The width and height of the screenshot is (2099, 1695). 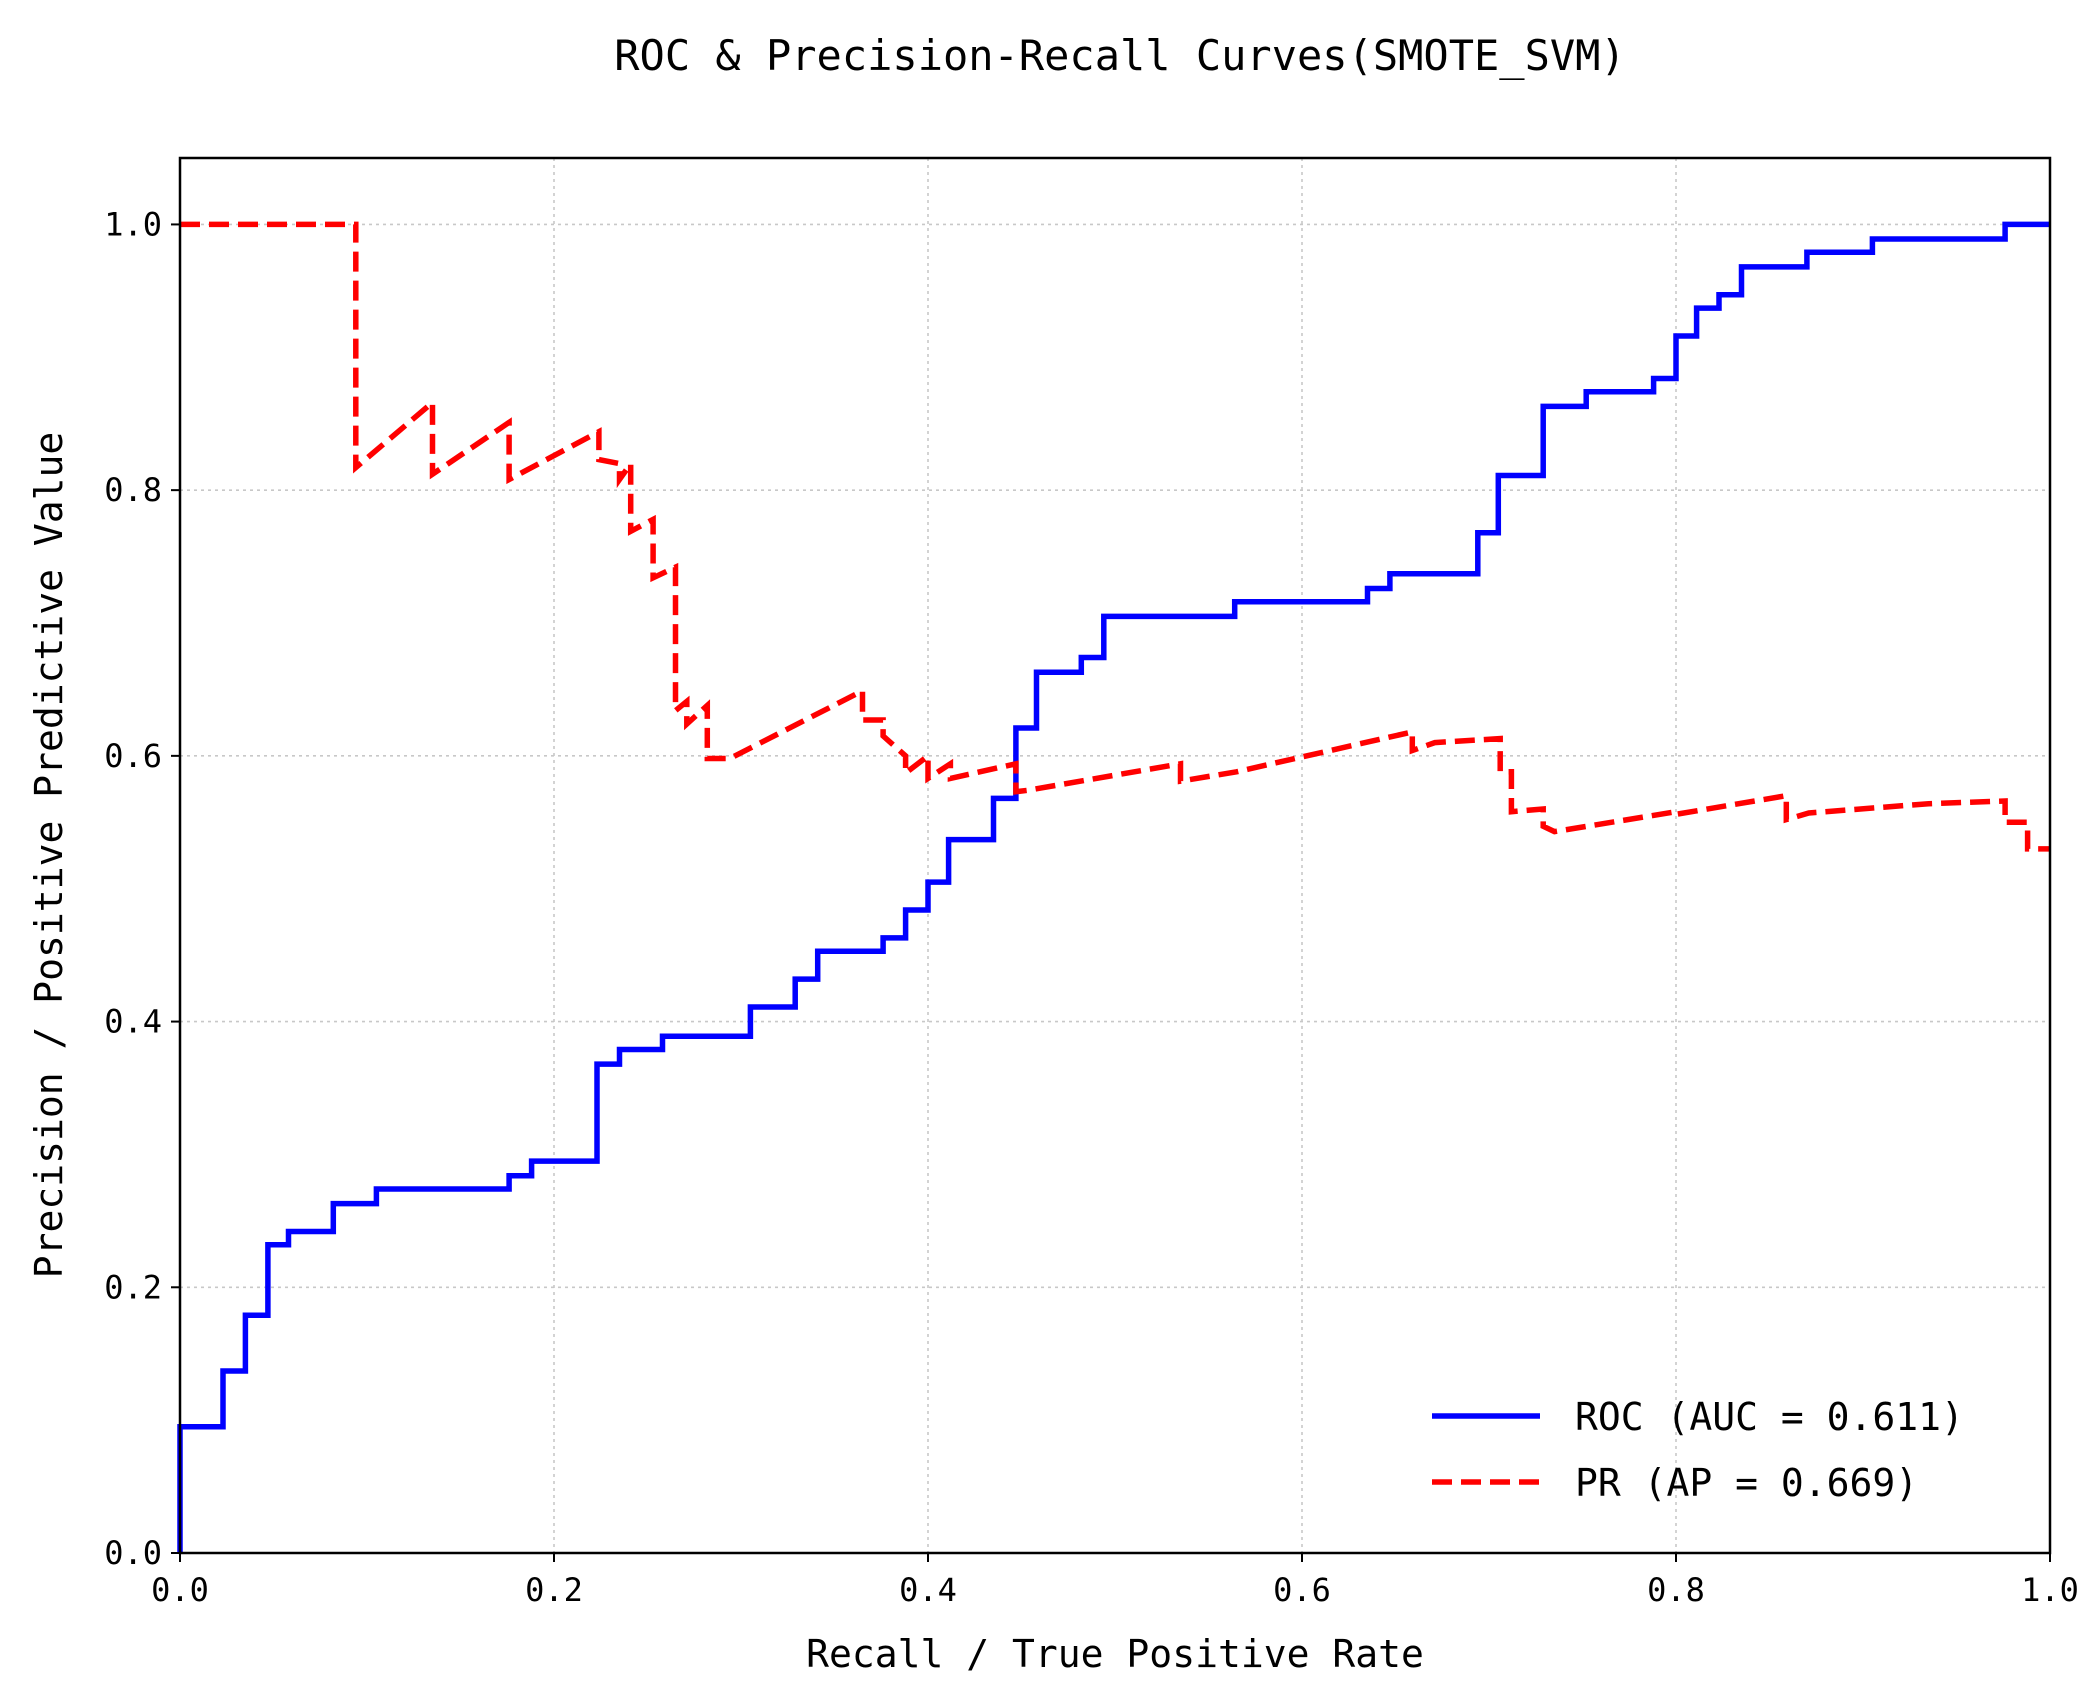 I want to click on x-tick-label: 0.8, so click(x=1676, y=1590).